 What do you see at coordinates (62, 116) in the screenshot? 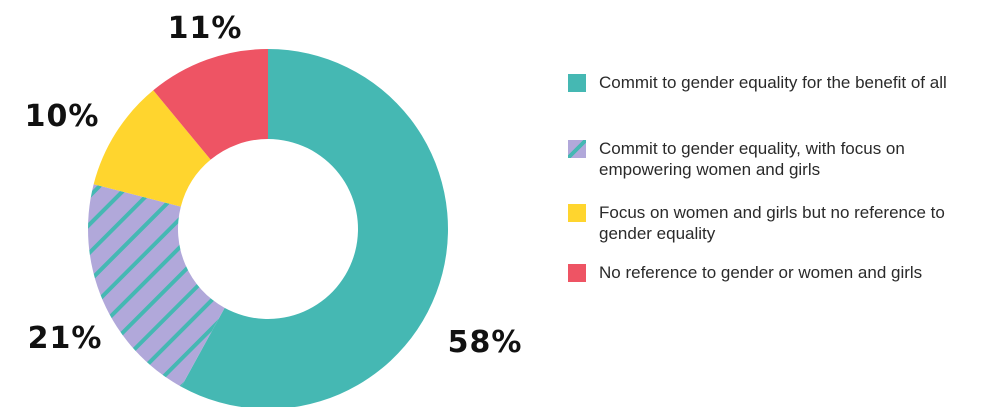
I see `slice-percent-label: 10%` at bounding box center [62, 116].